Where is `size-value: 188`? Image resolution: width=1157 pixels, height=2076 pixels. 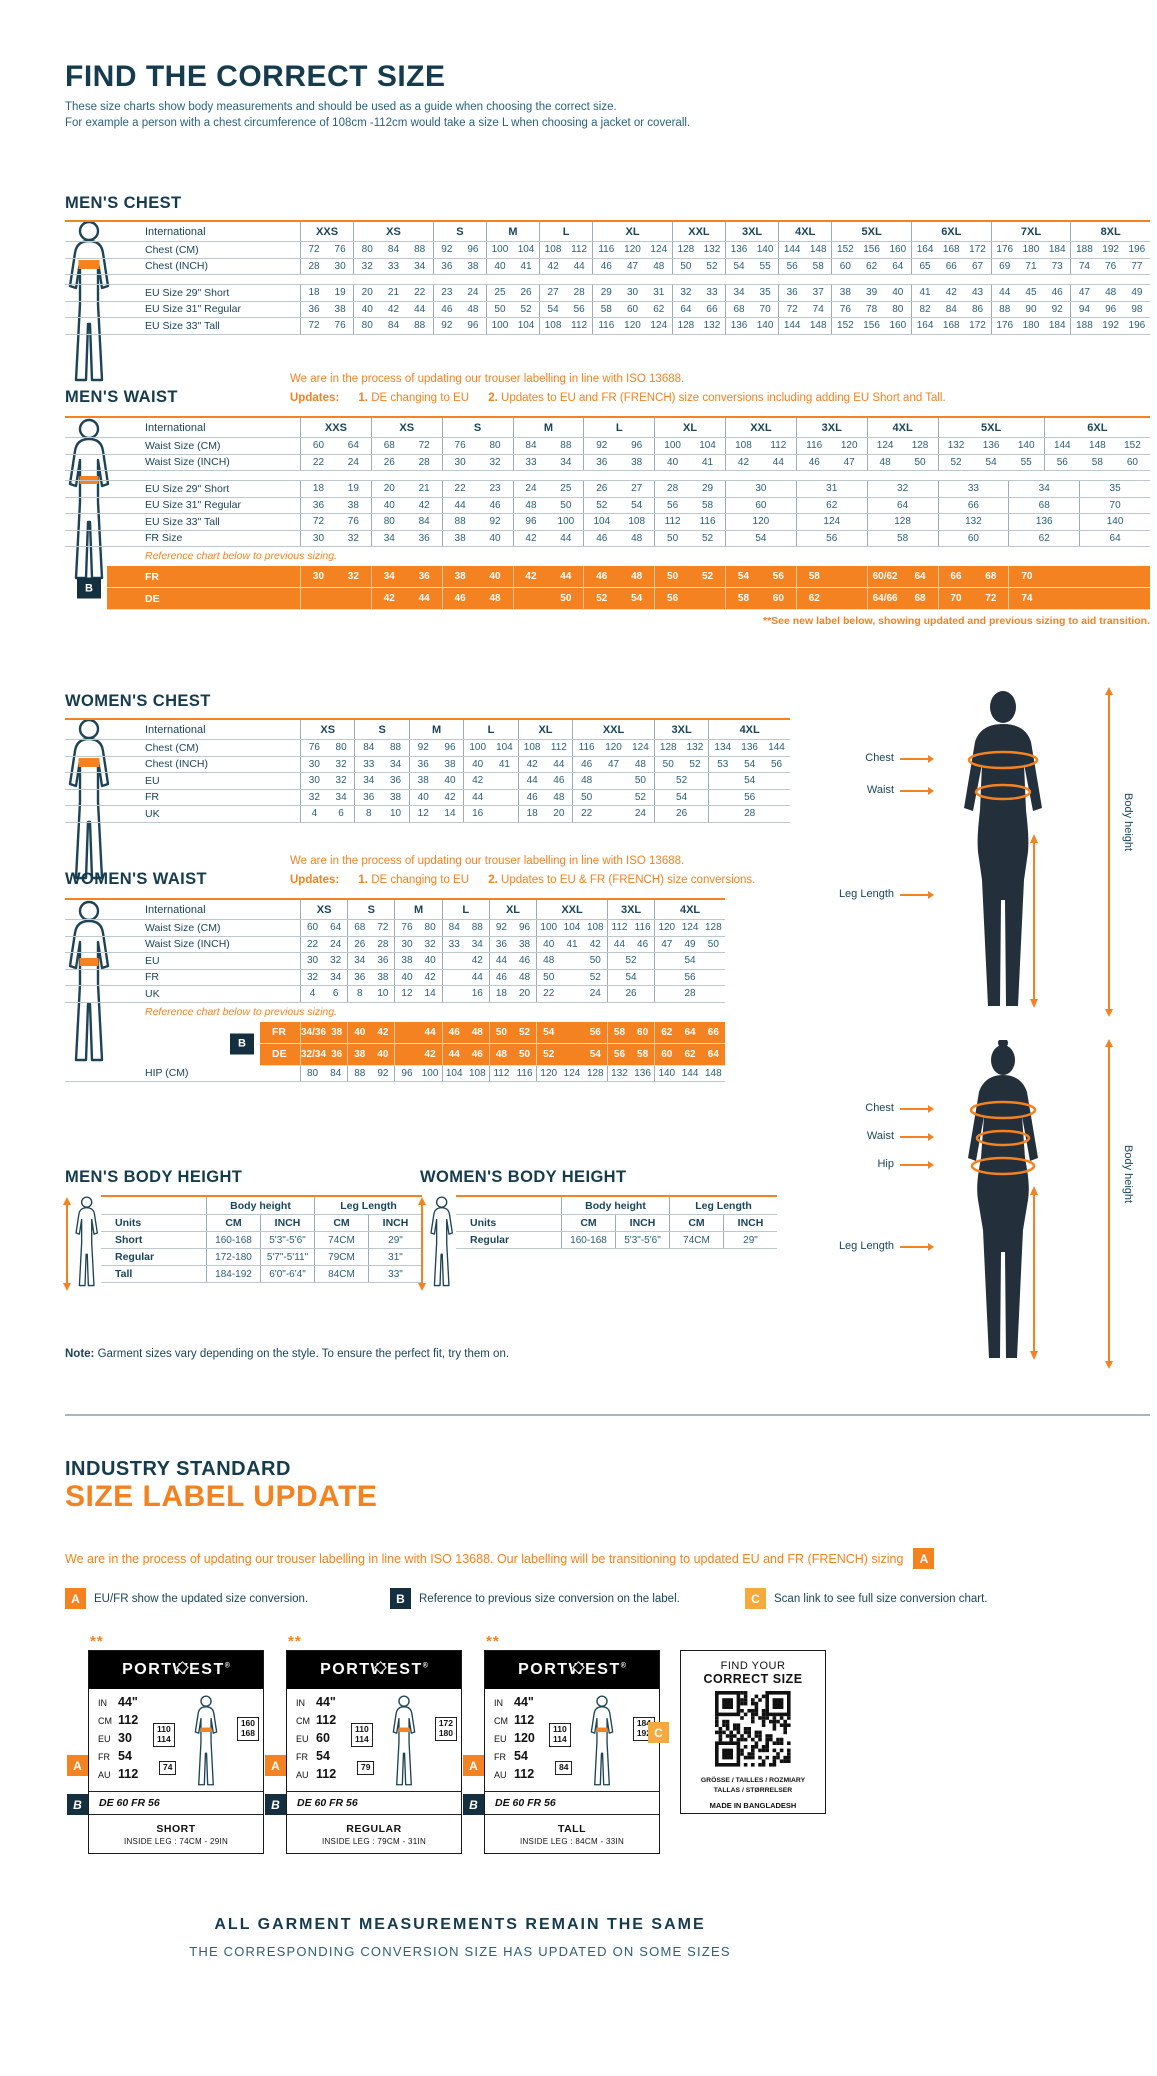 size-value: 188 is located at coordinates (1084, 326).